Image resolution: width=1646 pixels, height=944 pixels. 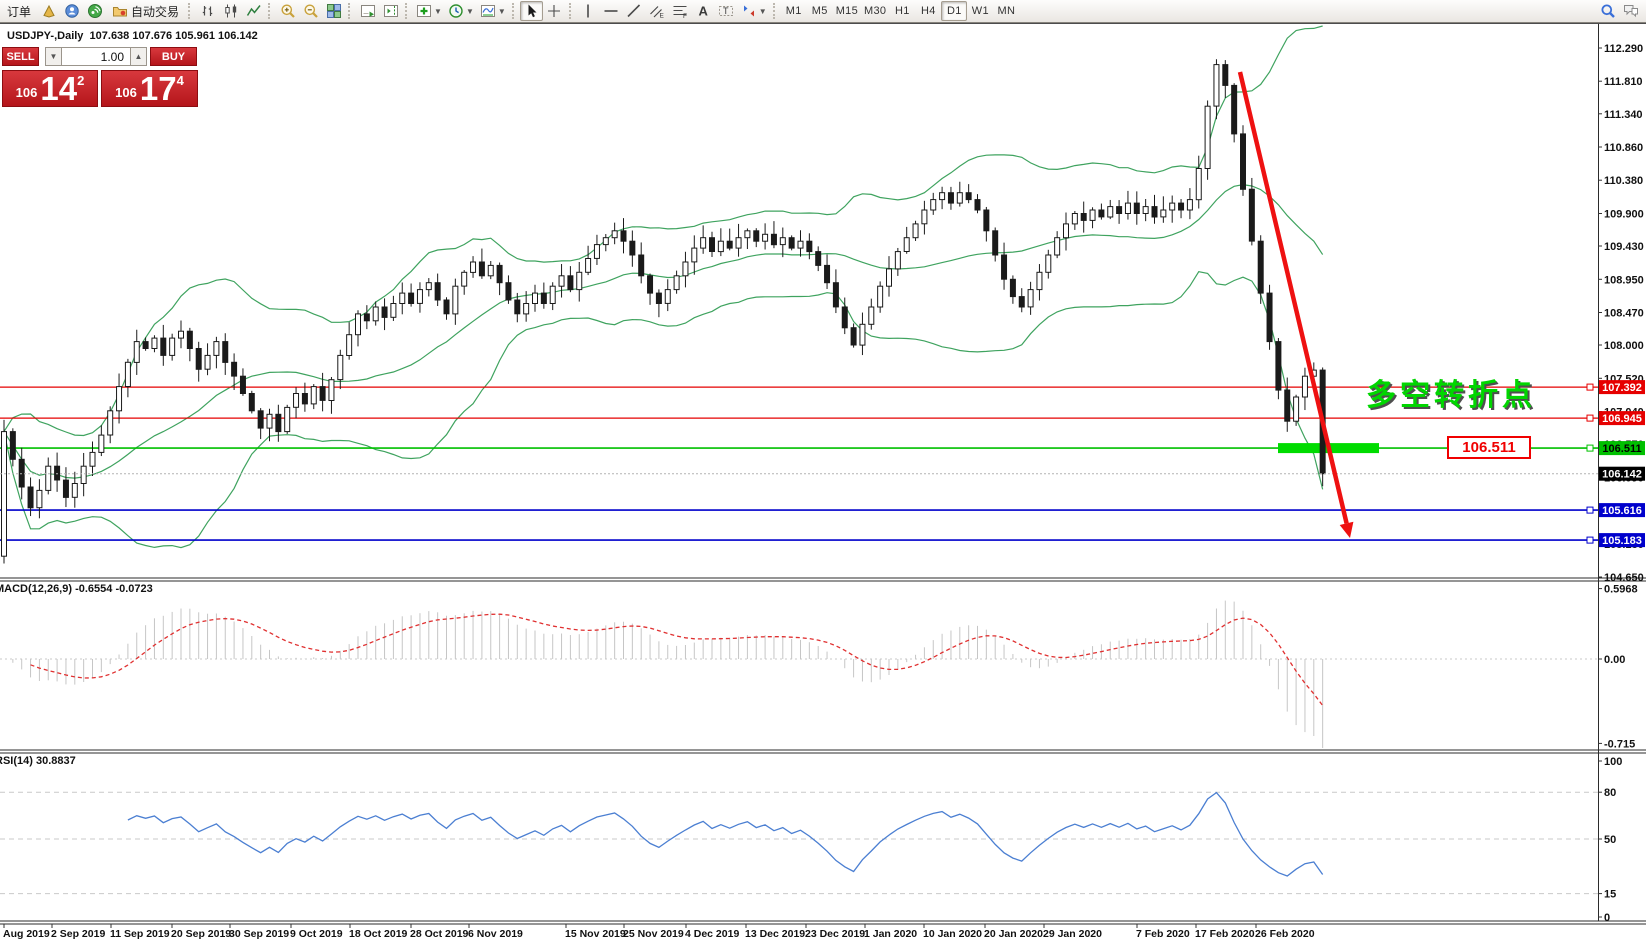 I want to click on svg-text: 0.00, so click(x=1614, y=660).